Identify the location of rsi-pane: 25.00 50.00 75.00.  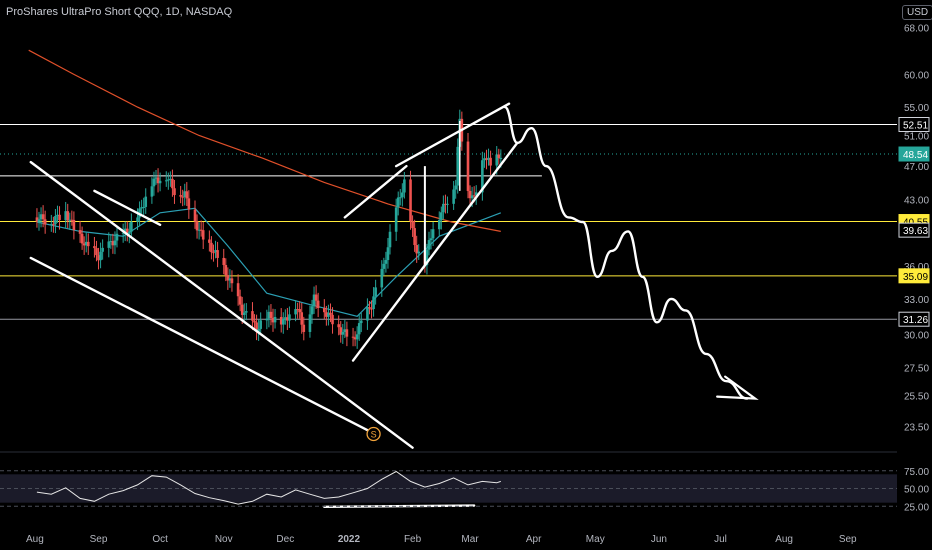
(464, 482).